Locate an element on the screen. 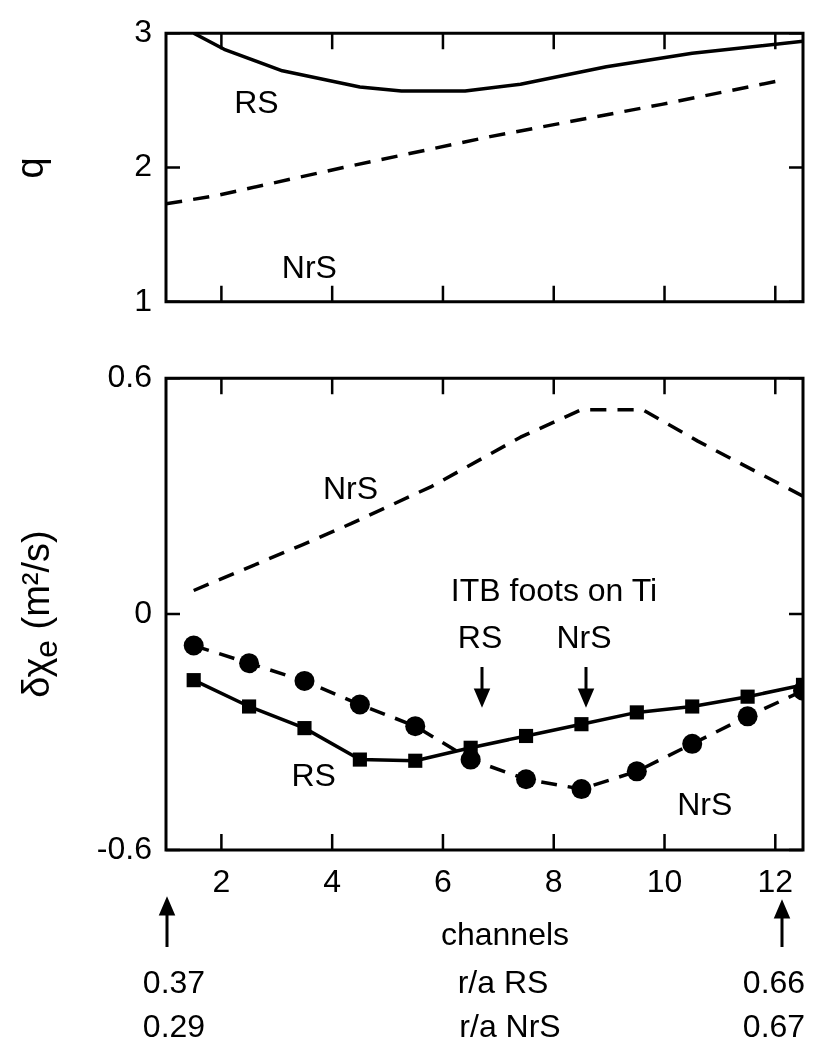 Image resolution: width=818 pixels, height=1055 pixels. text: NrS is located at coordinates (309, 266).